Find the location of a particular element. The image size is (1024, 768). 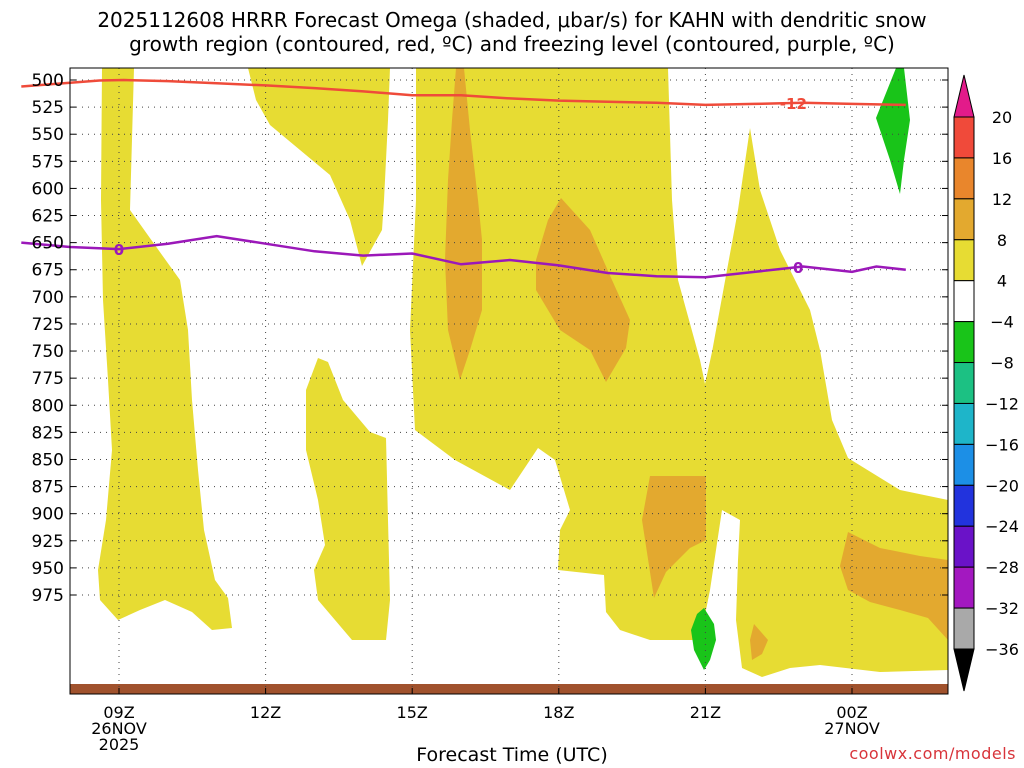

y-tick-label-500: 500 is located at coordinates (48, 81).